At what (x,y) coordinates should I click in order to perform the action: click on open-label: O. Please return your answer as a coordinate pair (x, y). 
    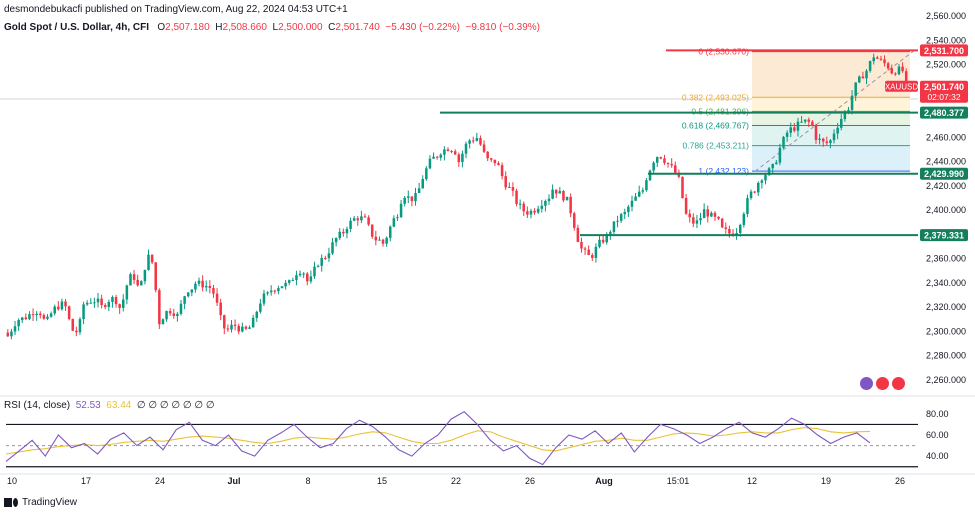
    Looking at the image, I should click on (161, 27).